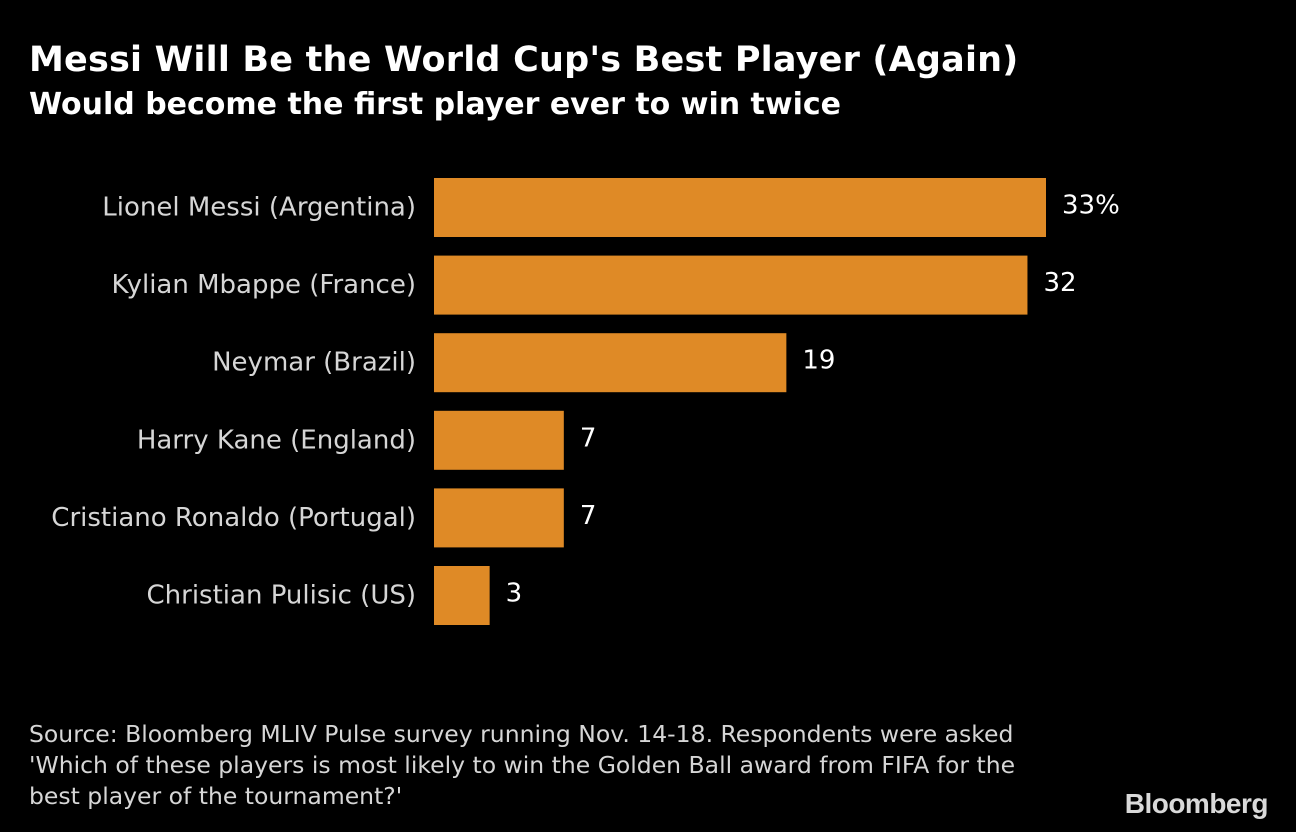 The width and height of the screenshot is (1296, 832). What do you see at coordinates (276, 440) in the screenshot?
I see `category-label-3: Harry Kane (England)` at bounding box center [276, 440].